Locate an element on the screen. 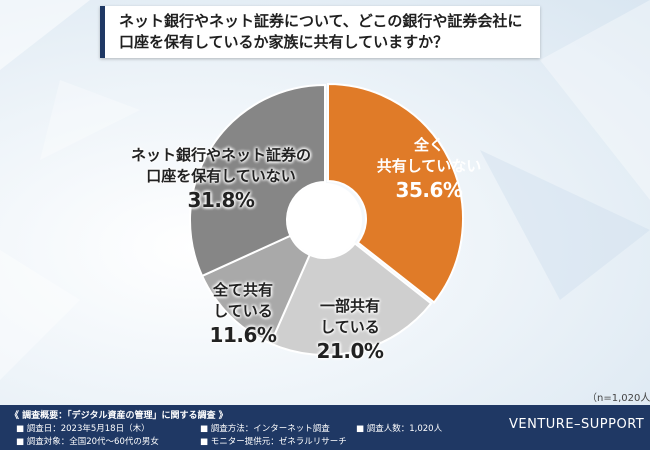  slice-label-no-account-line-2: 口座を保有していない is located at coordinates (221, 176).